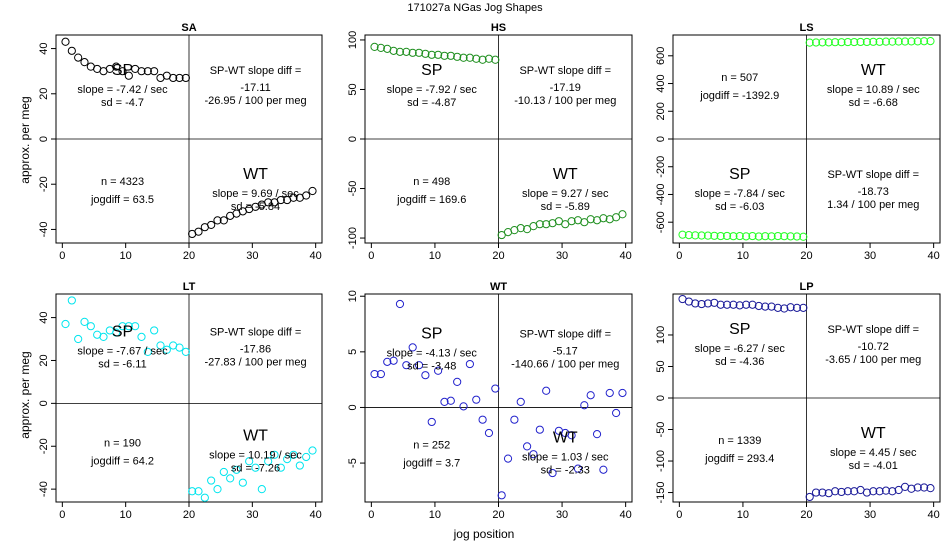 The width and height of the screenshot is (950, 555). Describe the element at coordinates (189, 287) in the screenshot. I see `panel-title: LT` at that location.